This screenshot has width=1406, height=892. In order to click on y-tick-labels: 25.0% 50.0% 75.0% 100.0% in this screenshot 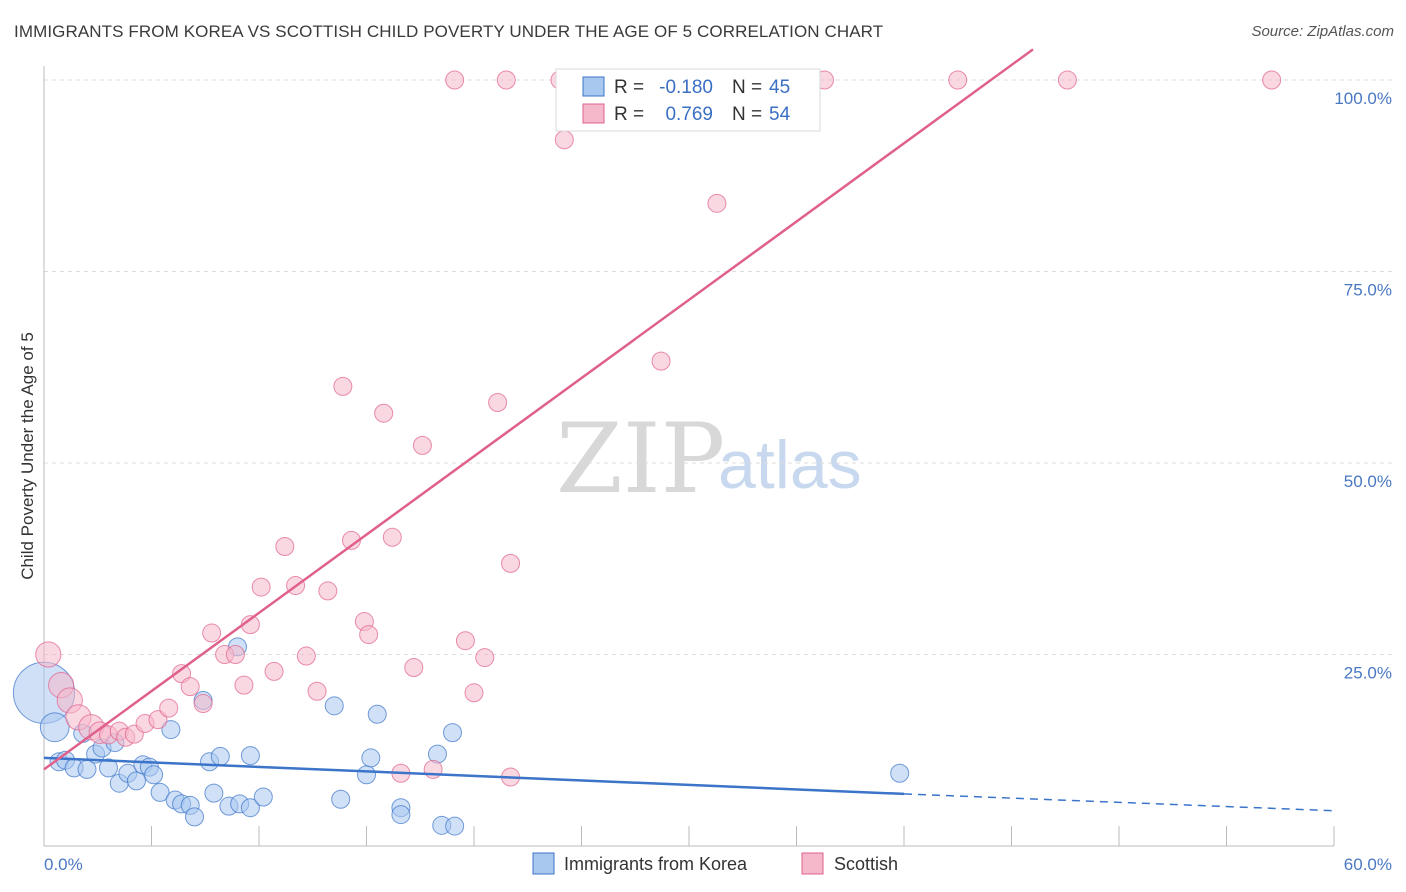, I will do `click(1363, 386)`.